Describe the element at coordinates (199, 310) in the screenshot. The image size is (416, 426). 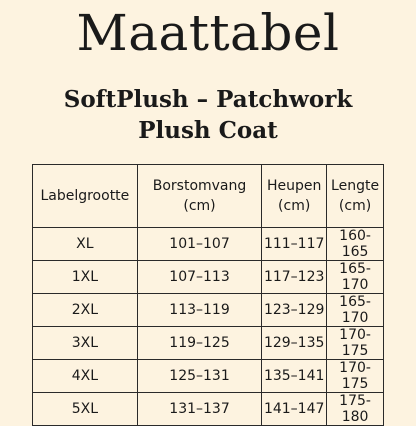
I see `cell-chest: 113–119` at that location.